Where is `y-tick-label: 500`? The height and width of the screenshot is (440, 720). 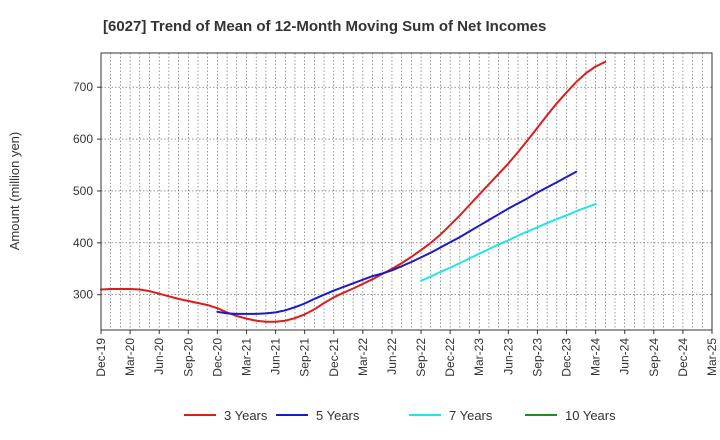 y-tick-label: 500 is located at coordinates (83, 191).